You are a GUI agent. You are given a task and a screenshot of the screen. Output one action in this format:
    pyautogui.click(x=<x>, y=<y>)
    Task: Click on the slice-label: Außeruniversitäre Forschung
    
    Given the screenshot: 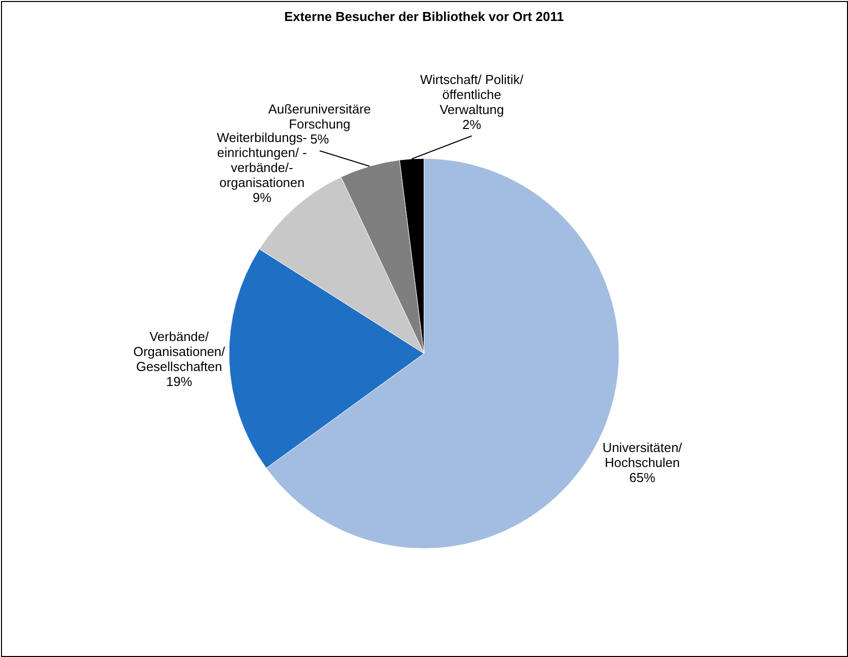 What is the action you would take?
    pyautogui.click(x=319, y=117)
    